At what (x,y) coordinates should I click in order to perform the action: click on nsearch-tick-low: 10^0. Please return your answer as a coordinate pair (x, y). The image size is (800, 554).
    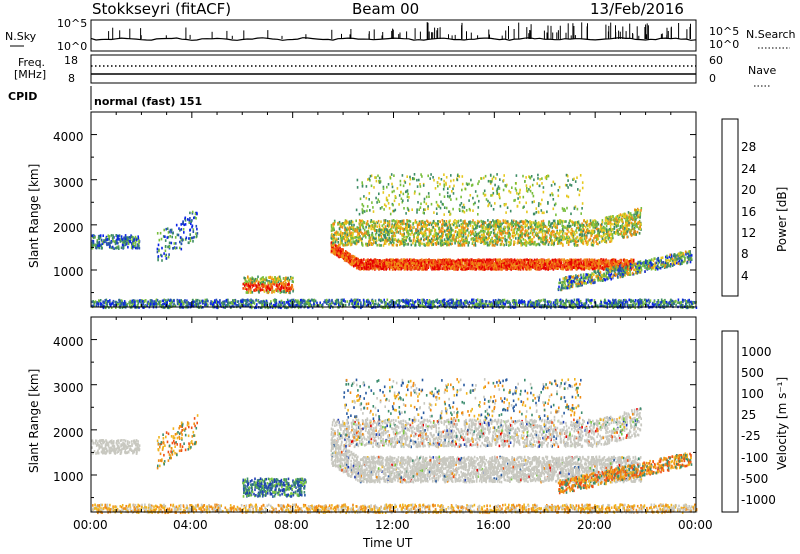
    Looking at the image, I should click on (724, 44).